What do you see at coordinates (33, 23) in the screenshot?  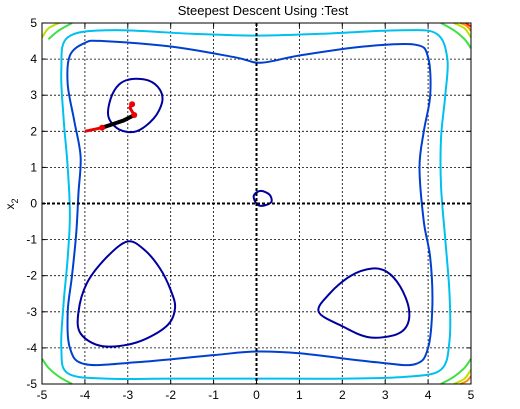 I see `y-tick-label: 5` at bounding box center [33, 23].